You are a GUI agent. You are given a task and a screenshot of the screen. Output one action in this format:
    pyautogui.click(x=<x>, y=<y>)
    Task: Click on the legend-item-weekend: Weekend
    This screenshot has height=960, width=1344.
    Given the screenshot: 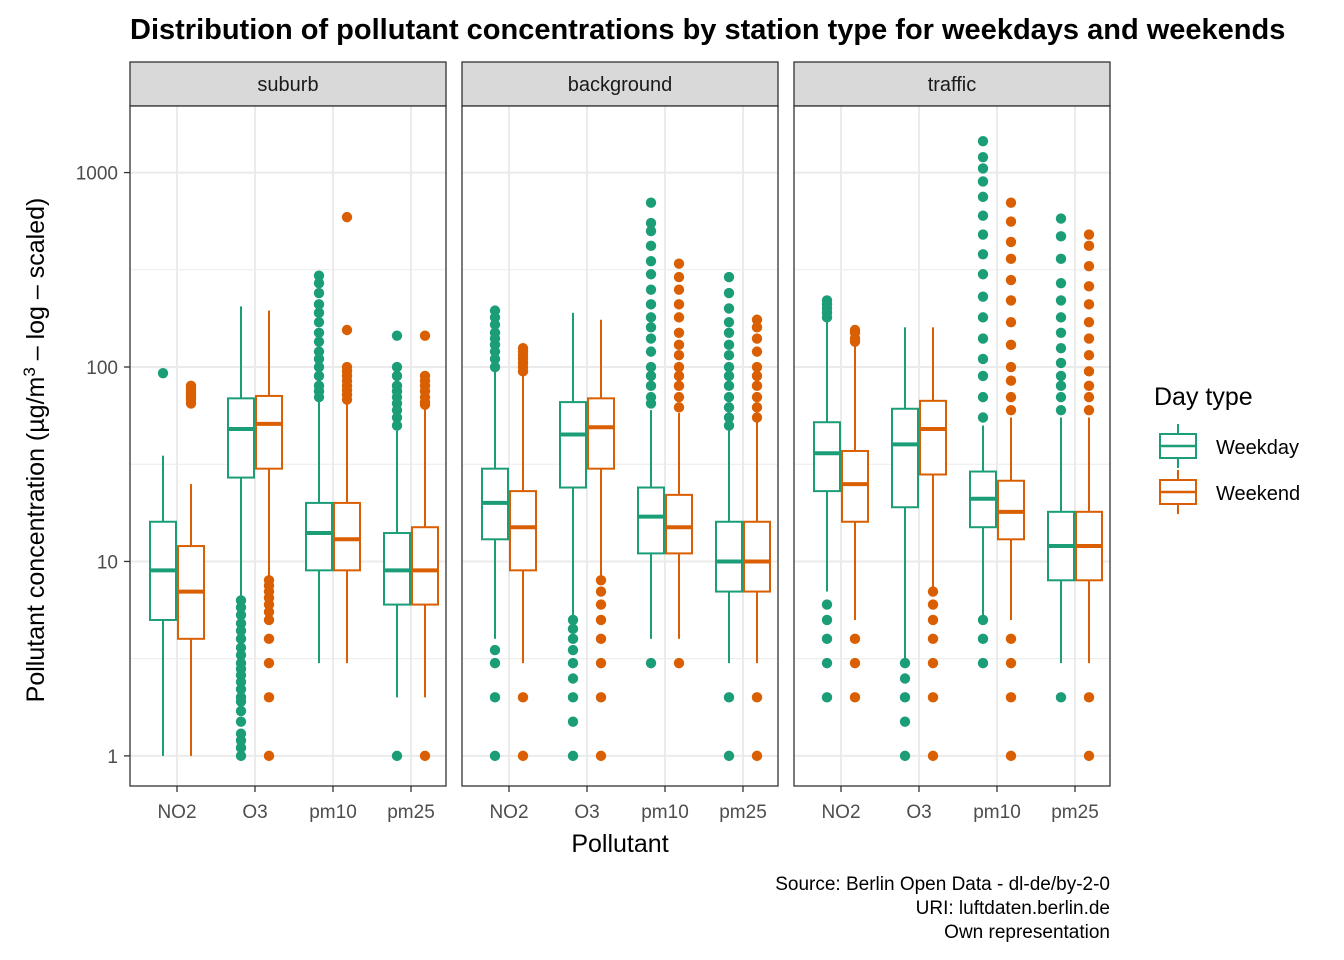 What is the action you would take?
    pyautogui.click(x=1229, y=492)
    